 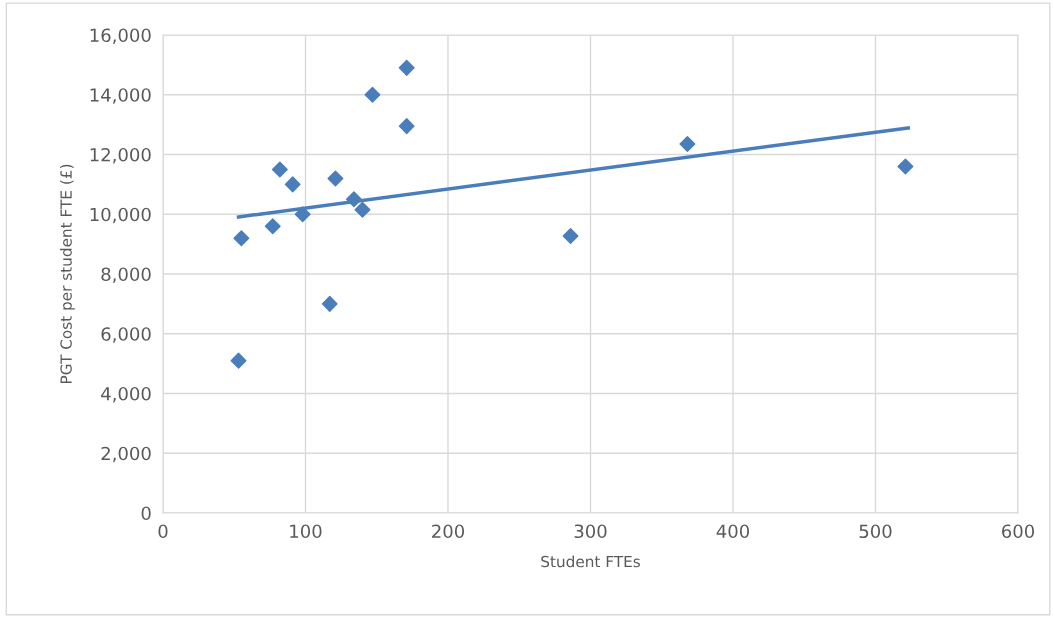 What do you see at coordinates (163, 531) in the screenshot?
I see `x-tick-label: 0` at bounding box center [163, 531].